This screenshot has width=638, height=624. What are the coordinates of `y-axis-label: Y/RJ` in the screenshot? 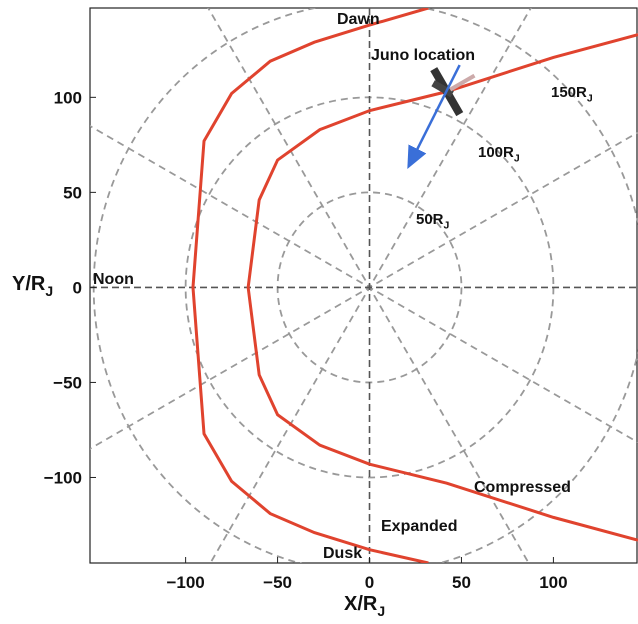 It's located at (32, 286).